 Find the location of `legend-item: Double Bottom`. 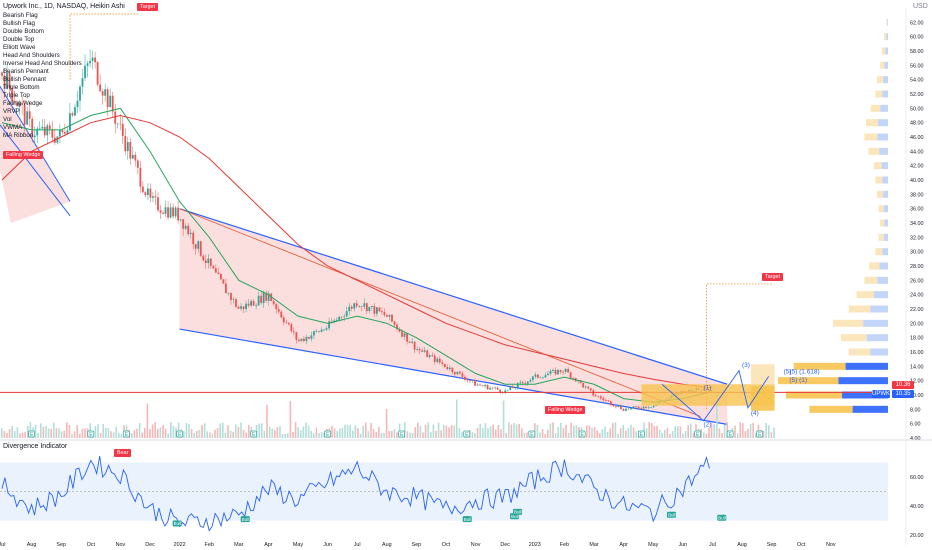

legend-item: Double Bottom is located at coordinates (23, 31).